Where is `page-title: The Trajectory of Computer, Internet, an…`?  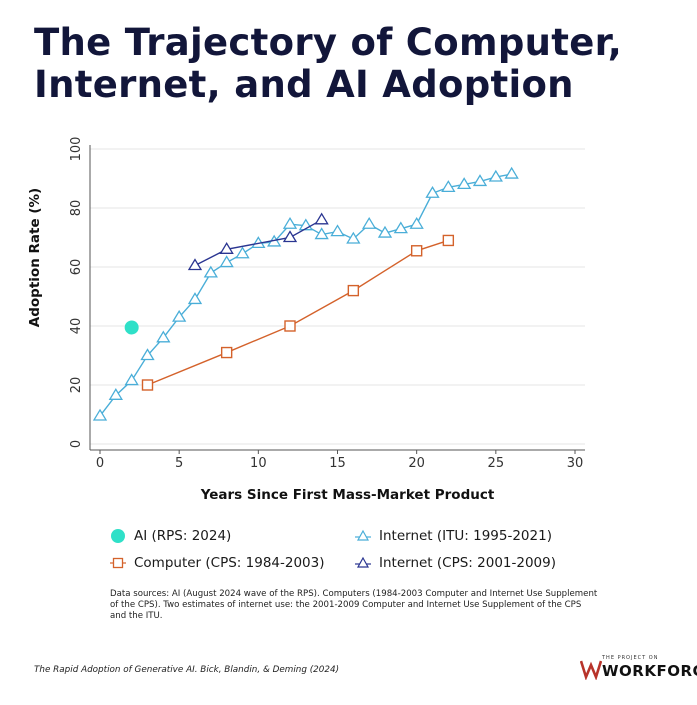 page-title: The Trajectory of Computer, Internet, an… is located at coordinates (328, 64).